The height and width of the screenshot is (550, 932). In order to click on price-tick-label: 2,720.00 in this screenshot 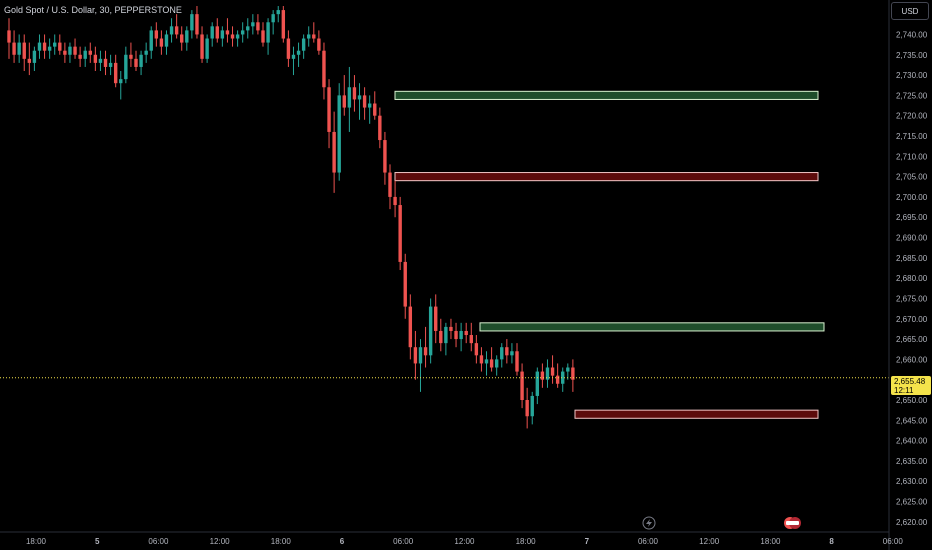, I will do `click(912, 116)`.